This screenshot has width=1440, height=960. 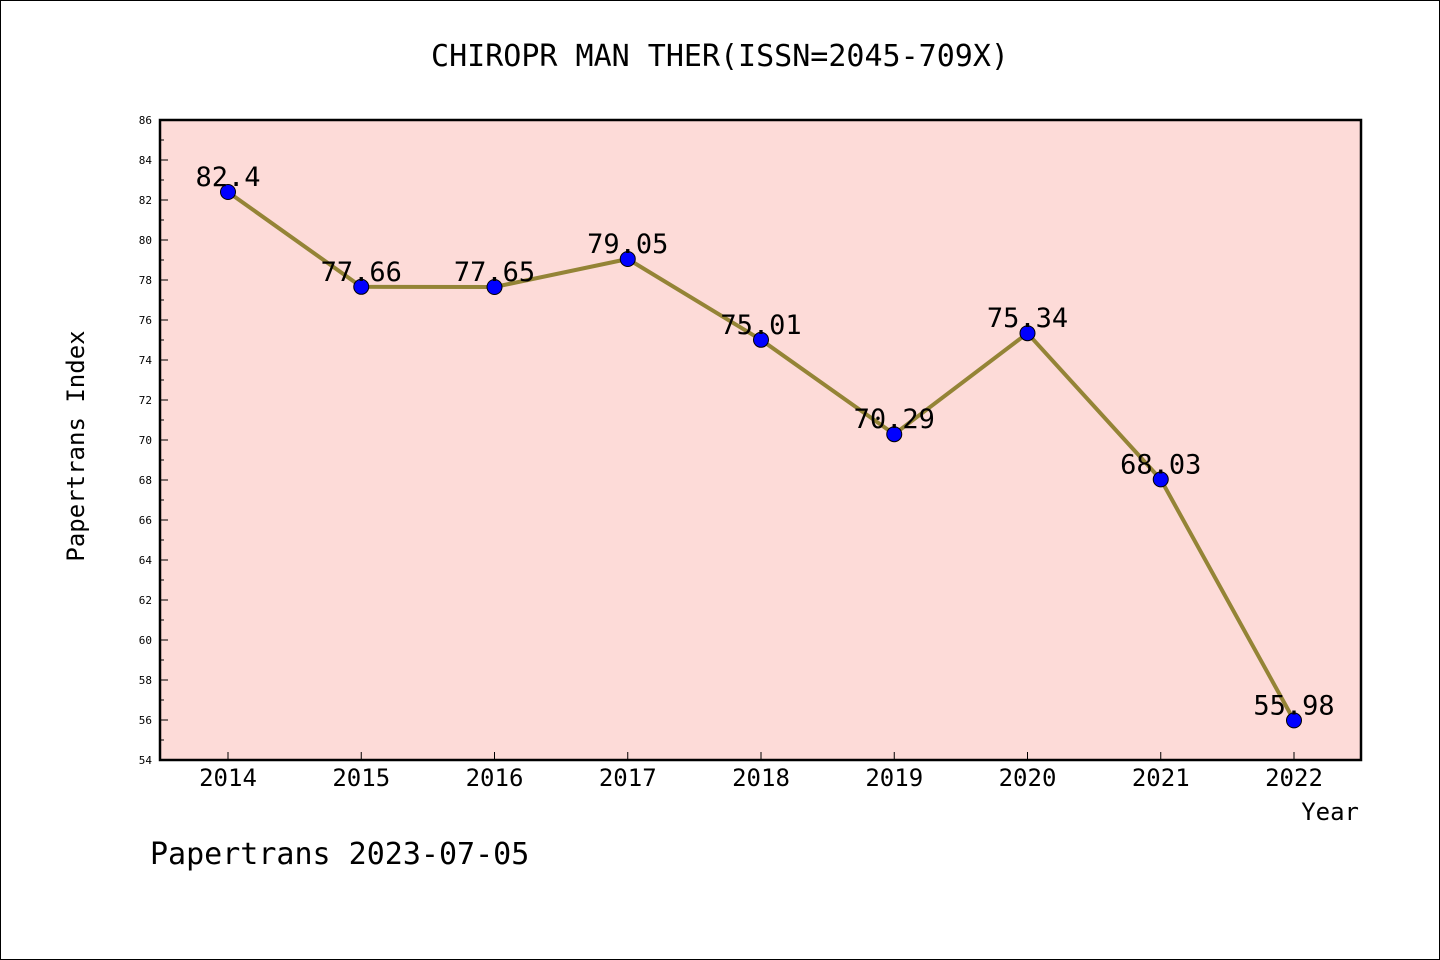 What do you see at coordinates (145, 680) in the screenshot?
I see `y-tick-label: 58` at bounding box center [145, 680].